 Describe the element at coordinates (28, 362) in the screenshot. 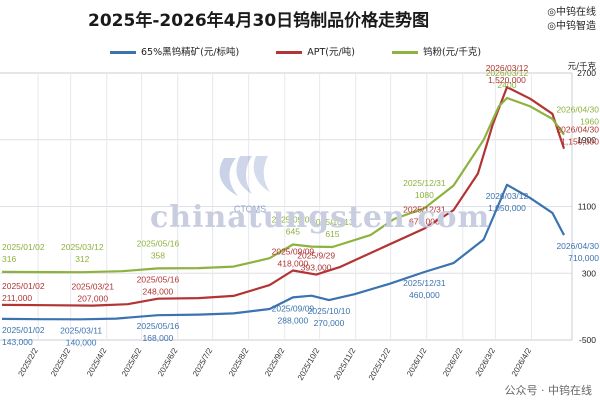

I see `x-tick-label: 2025/2/2` at that location.